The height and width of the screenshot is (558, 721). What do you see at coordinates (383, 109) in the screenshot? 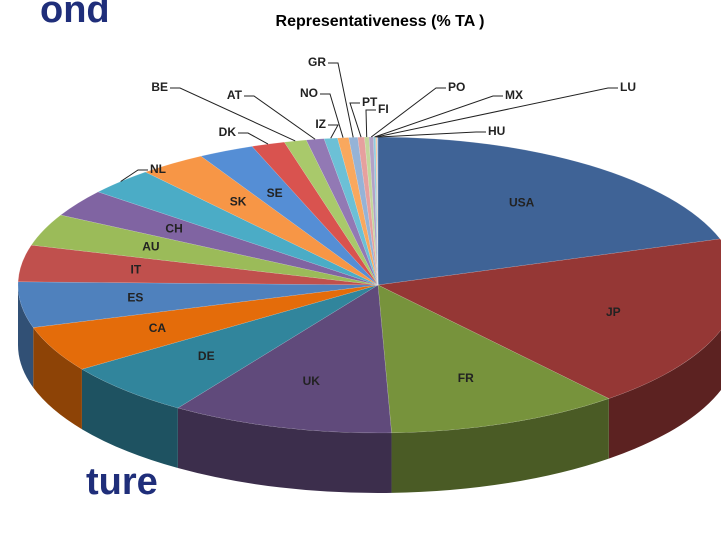
I see `slice-label: FI` at bounding box center [383, 109].